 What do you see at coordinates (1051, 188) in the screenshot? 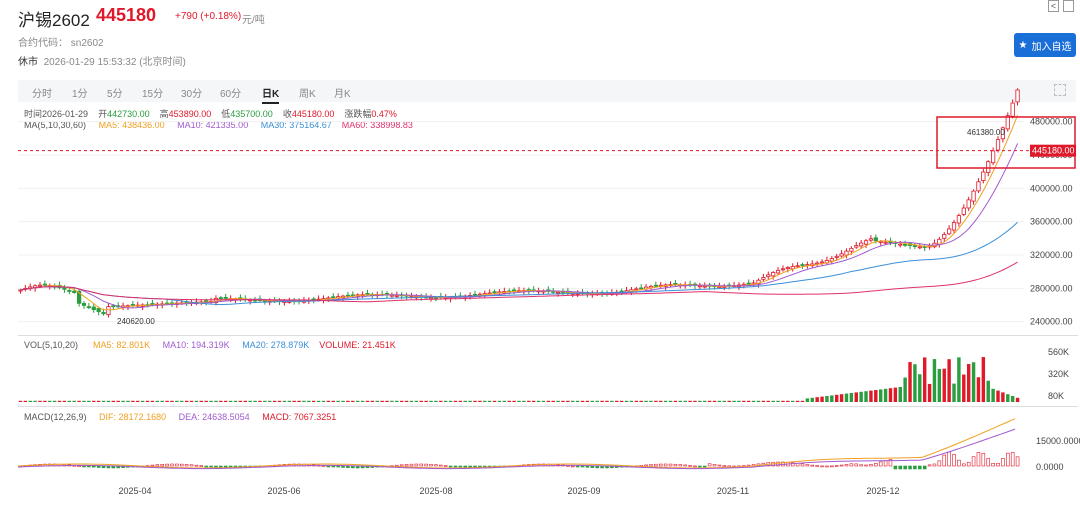
I see `price-axis-label: 400000.00` at bounding box center [1051, 188].